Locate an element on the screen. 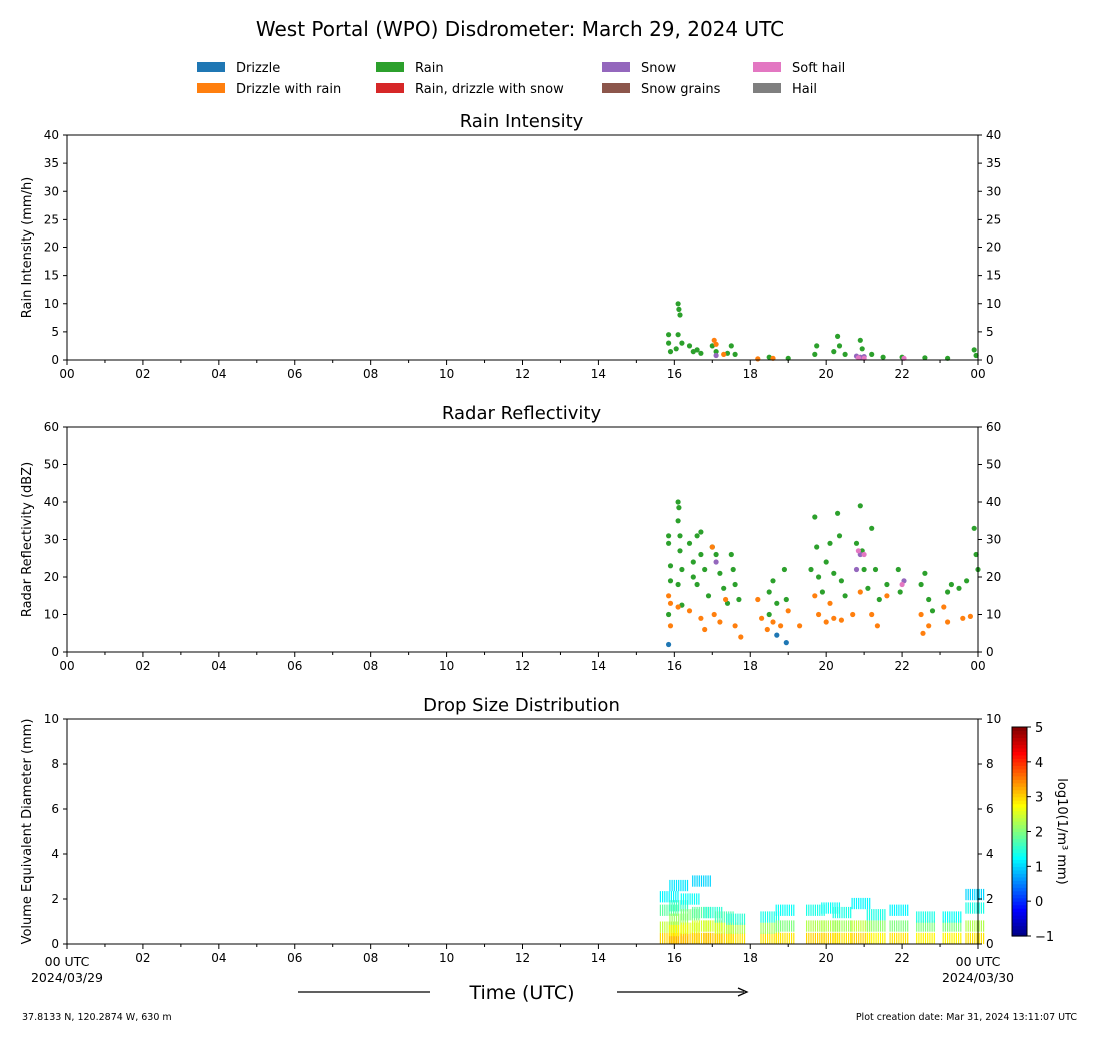 The width and height of the screenshot is (1097, 1042). y-tick-label-right: 30 is located at coordinates (993, 540).